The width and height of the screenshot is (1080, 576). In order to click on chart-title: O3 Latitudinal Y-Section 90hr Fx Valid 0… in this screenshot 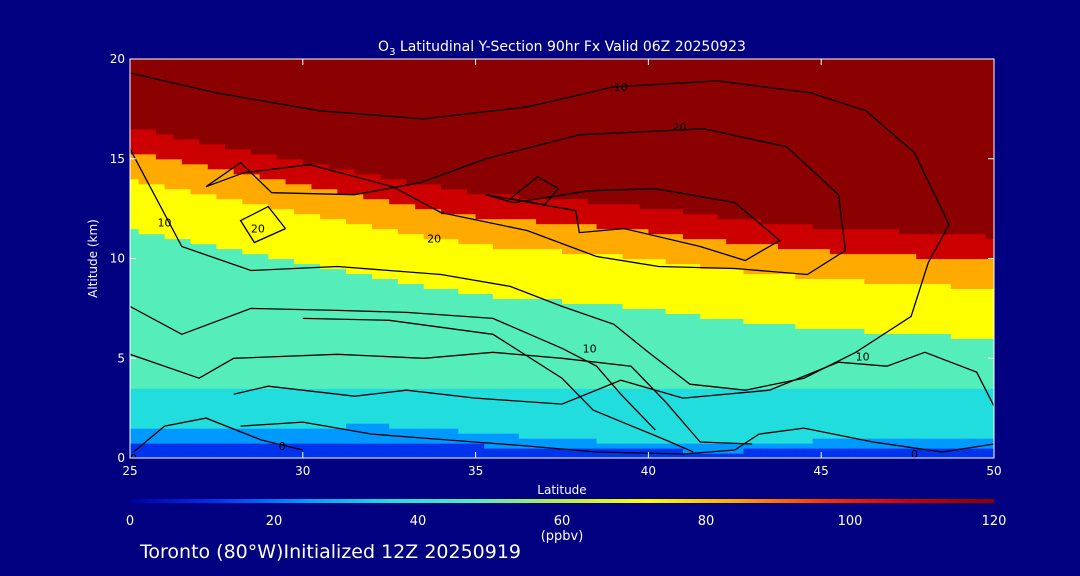, I will do `click(562, 48)`.